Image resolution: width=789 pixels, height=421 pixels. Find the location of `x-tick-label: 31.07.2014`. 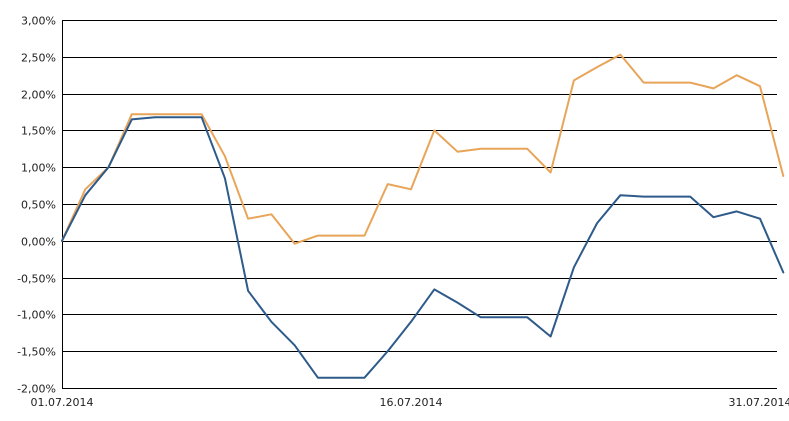

x-tick-label: 31.07.2014 is located at coordinates (759, 402).